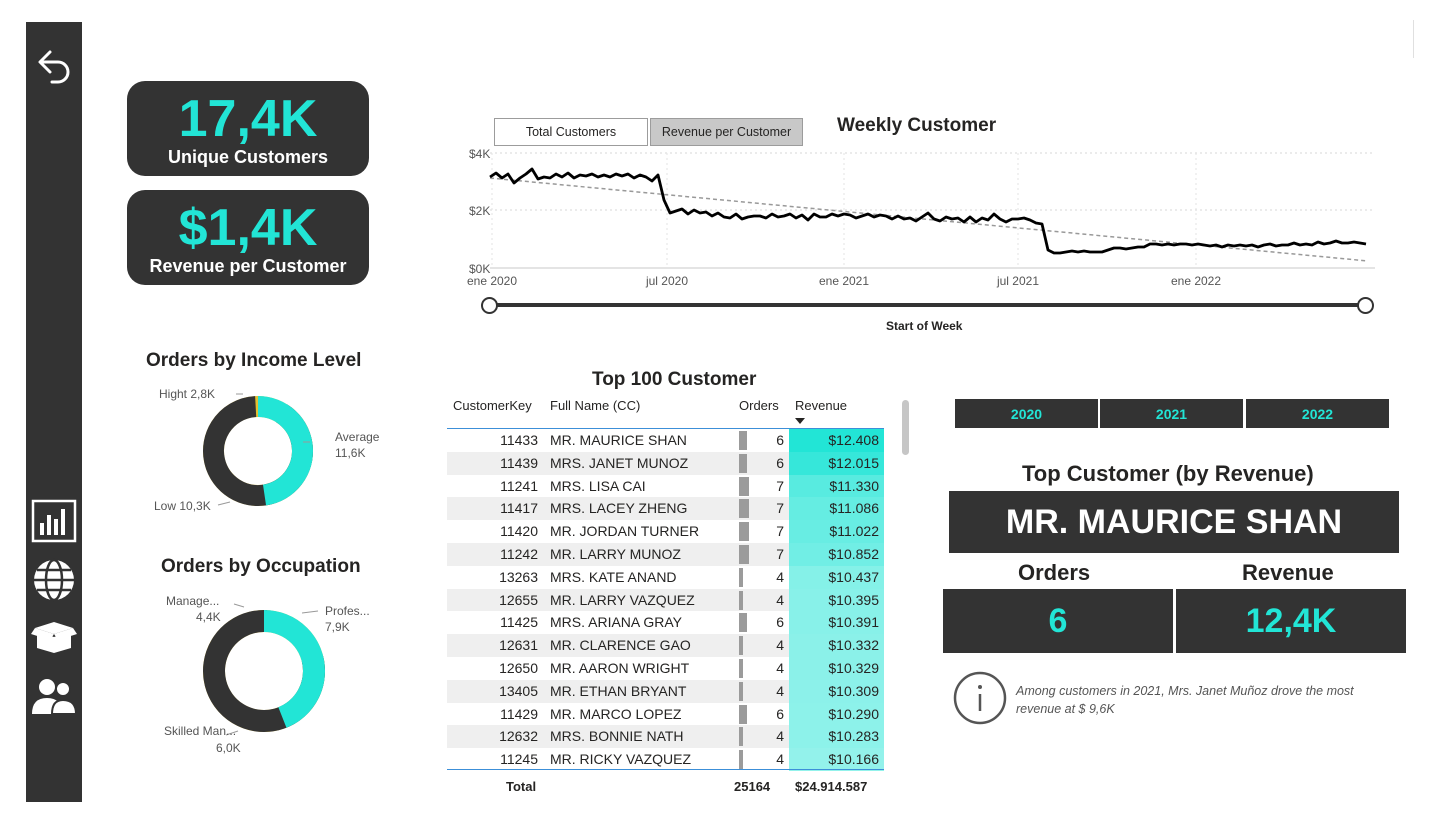 This screenshot has height=822, width=1432. What do you see at coordinates (1017, 281) in the screenshot?
I see `x-tick: jul 2021` at bounding box center [1017, 281].